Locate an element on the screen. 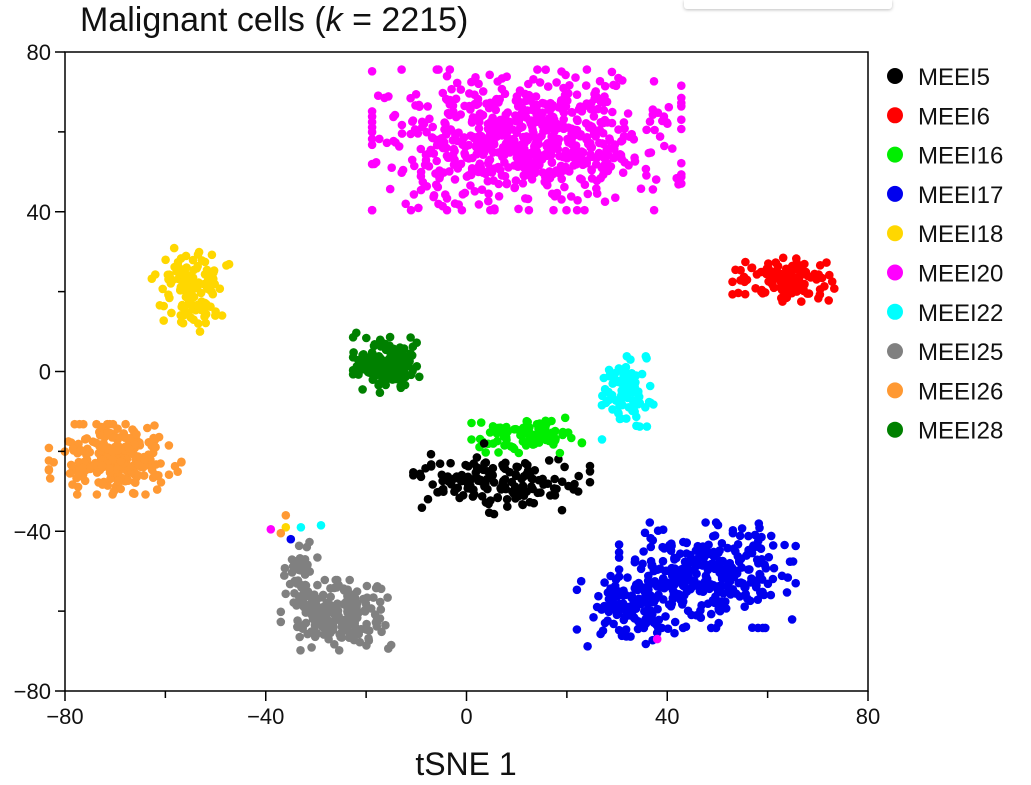 This screenshot has height=785, width=1031. outlier-point-meei26 is located at coordinates (286, 515).